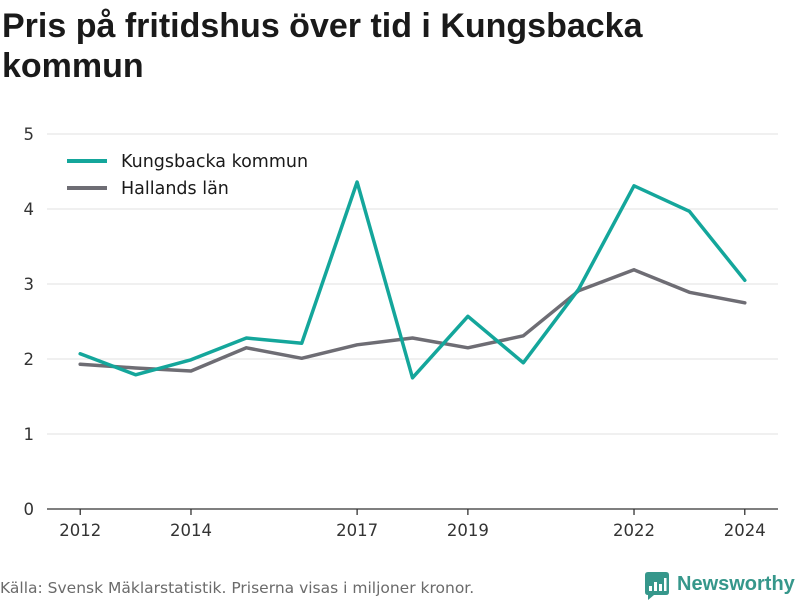 Image resolution: width=800 pixels, height=600 pixels. What do you see at coordinates (29, 134) in the screenshot?
I see `y-tick-label: 5` at bounding box center [29, 134].